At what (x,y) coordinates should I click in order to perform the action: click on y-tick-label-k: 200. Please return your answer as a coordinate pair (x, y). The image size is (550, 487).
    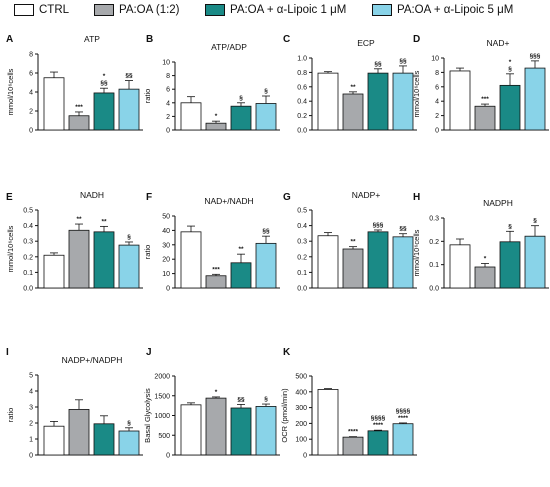
    Looking at the image, I should click on (301, 424).